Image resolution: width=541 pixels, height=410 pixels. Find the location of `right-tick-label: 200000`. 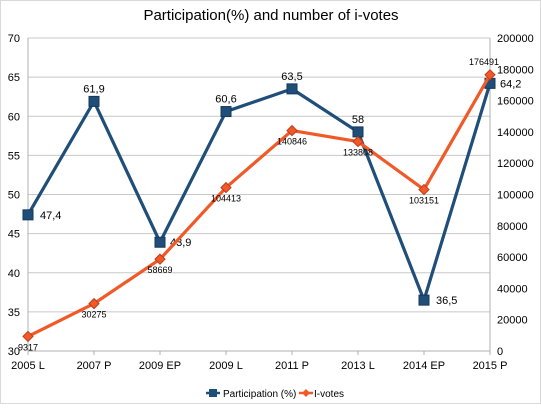

right-tick-label: 200000 is located at coordinates (515, 39).